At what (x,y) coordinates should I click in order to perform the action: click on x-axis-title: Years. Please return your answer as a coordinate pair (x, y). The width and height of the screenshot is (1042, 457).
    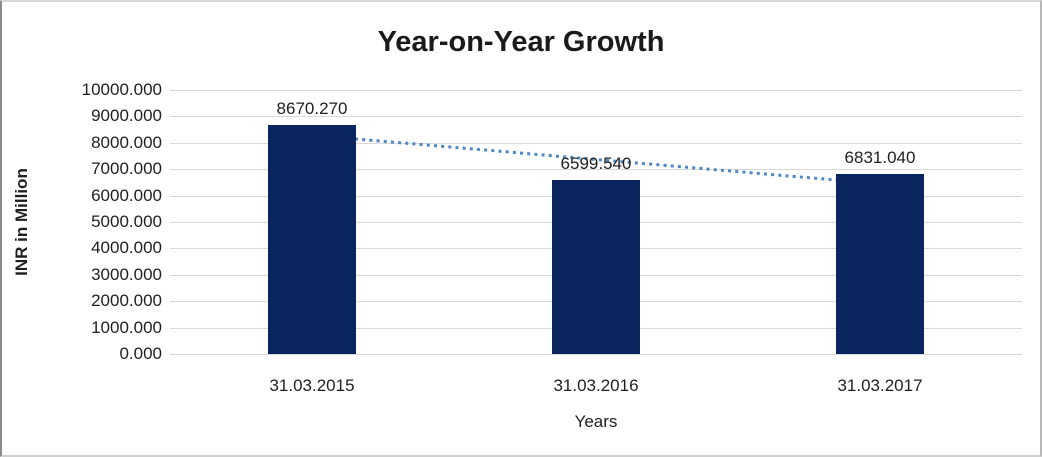
    Looking at the image, I should click on (596, 421).